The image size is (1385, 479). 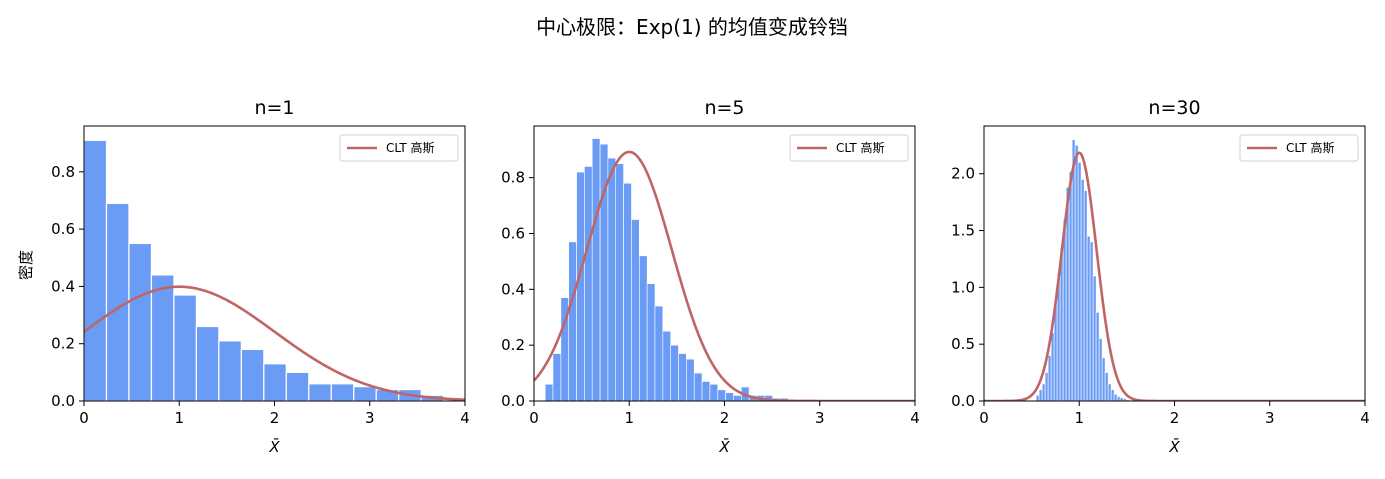 What do you see at coordinates (1174, 108) in the screenshot?
I see `subplot-title: n=30` at bounding box center [1174, 108].